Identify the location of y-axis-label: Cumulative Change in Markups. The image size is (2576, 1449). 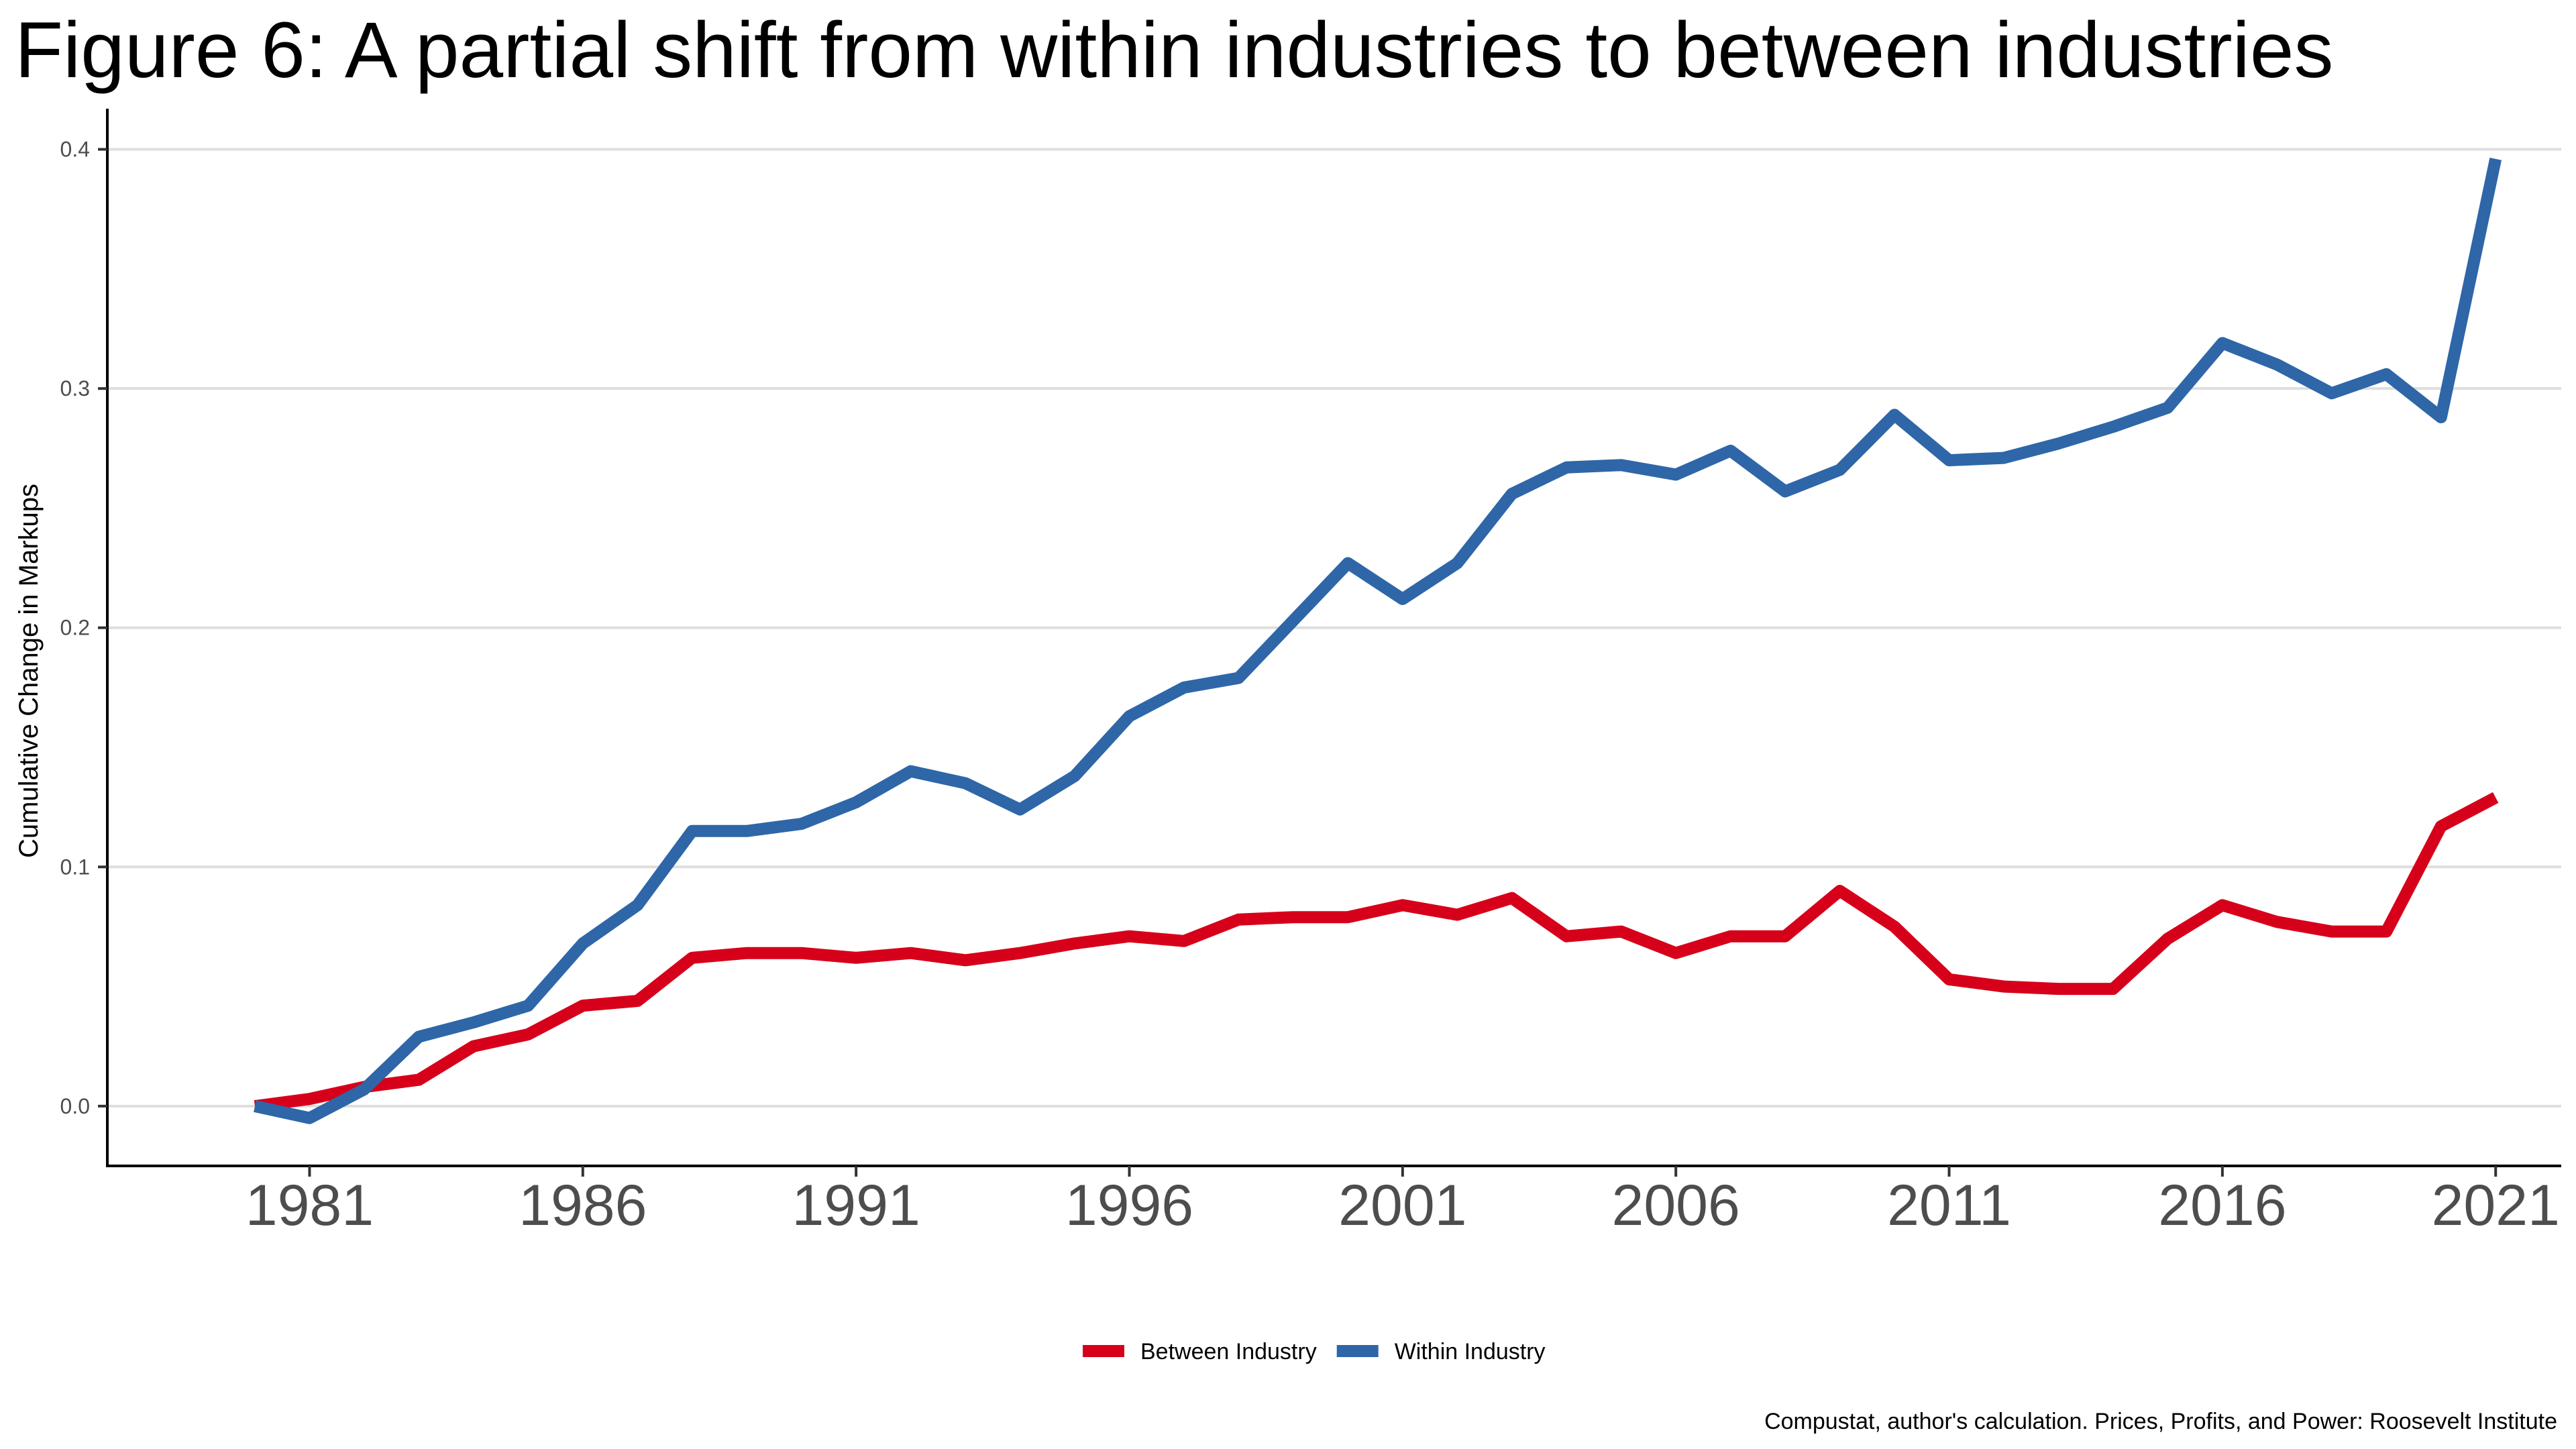
(29, 671).